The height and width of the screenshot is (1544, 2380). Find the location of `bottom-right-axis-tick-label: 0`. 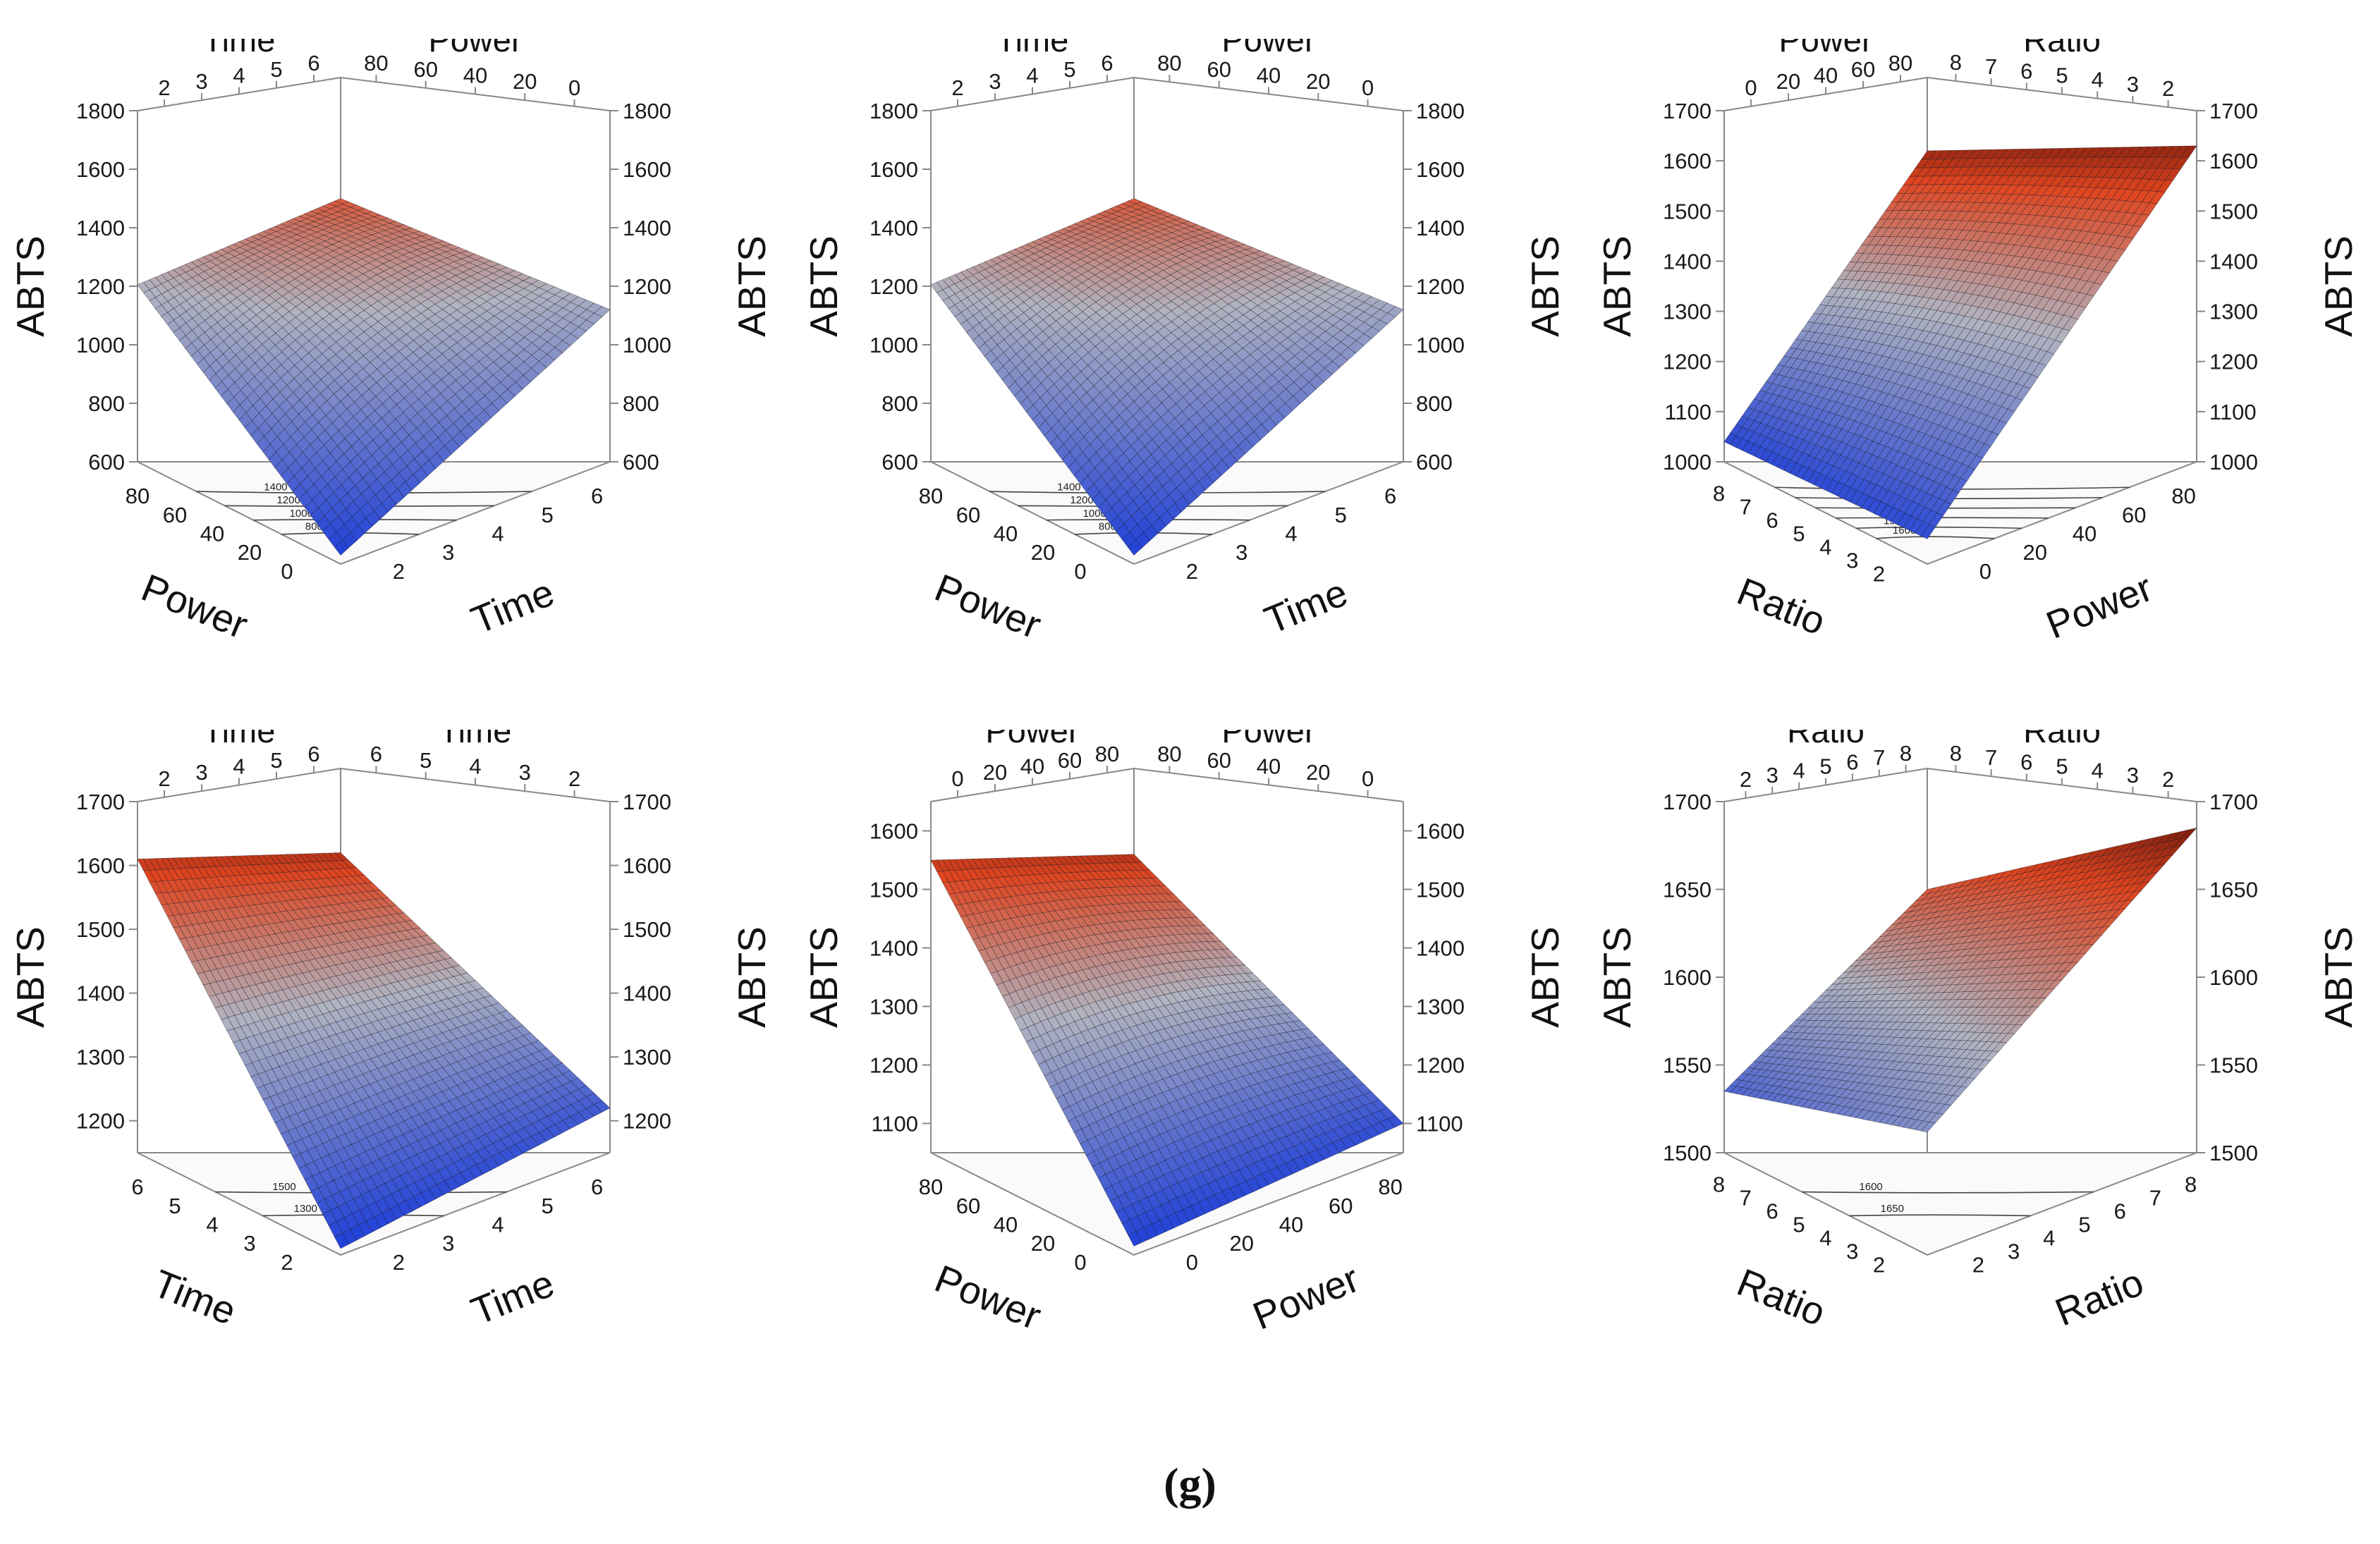

bottom-right-axis-tick-label: 0 is located at coordinates (1985, 571).